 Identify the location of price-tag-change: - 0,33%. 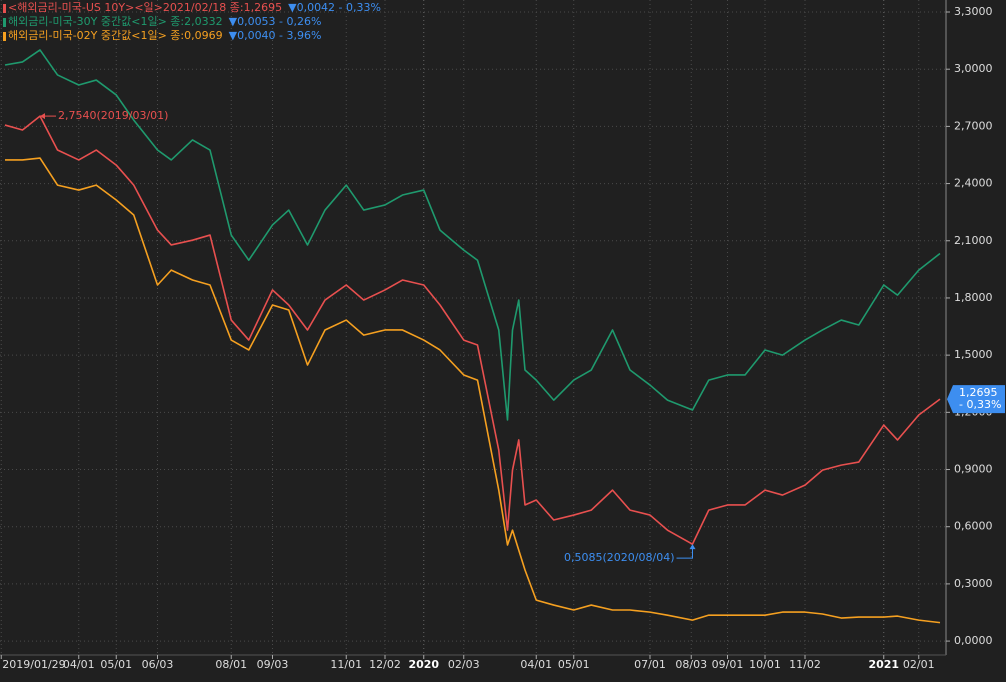
(980, 404).